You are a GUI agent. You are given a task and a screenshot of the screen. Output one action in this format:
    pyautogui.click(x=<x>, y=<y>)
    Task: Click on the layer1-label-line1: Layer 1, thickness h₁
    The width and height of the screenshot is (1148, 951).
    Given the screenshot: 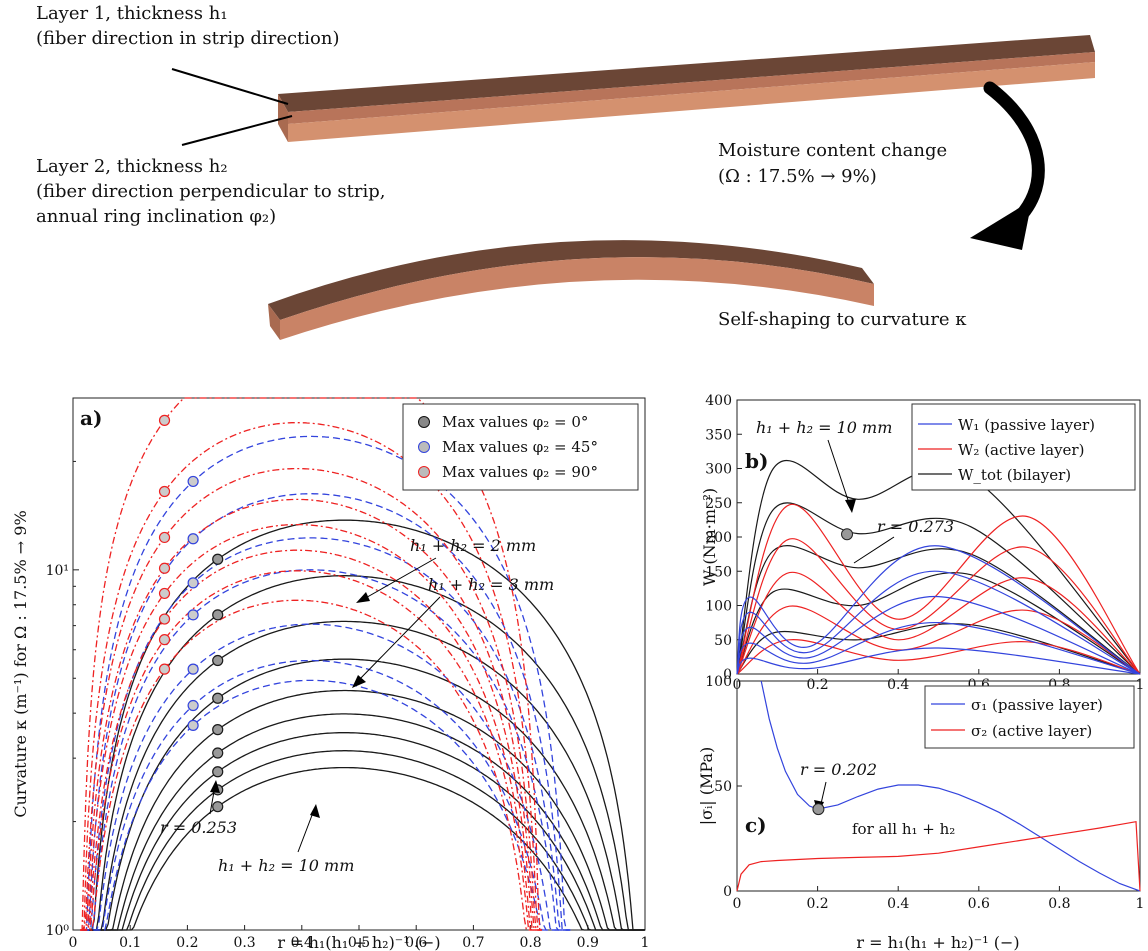 What is the action you would take?
    pyautogui.click(x=132, y=13)
    